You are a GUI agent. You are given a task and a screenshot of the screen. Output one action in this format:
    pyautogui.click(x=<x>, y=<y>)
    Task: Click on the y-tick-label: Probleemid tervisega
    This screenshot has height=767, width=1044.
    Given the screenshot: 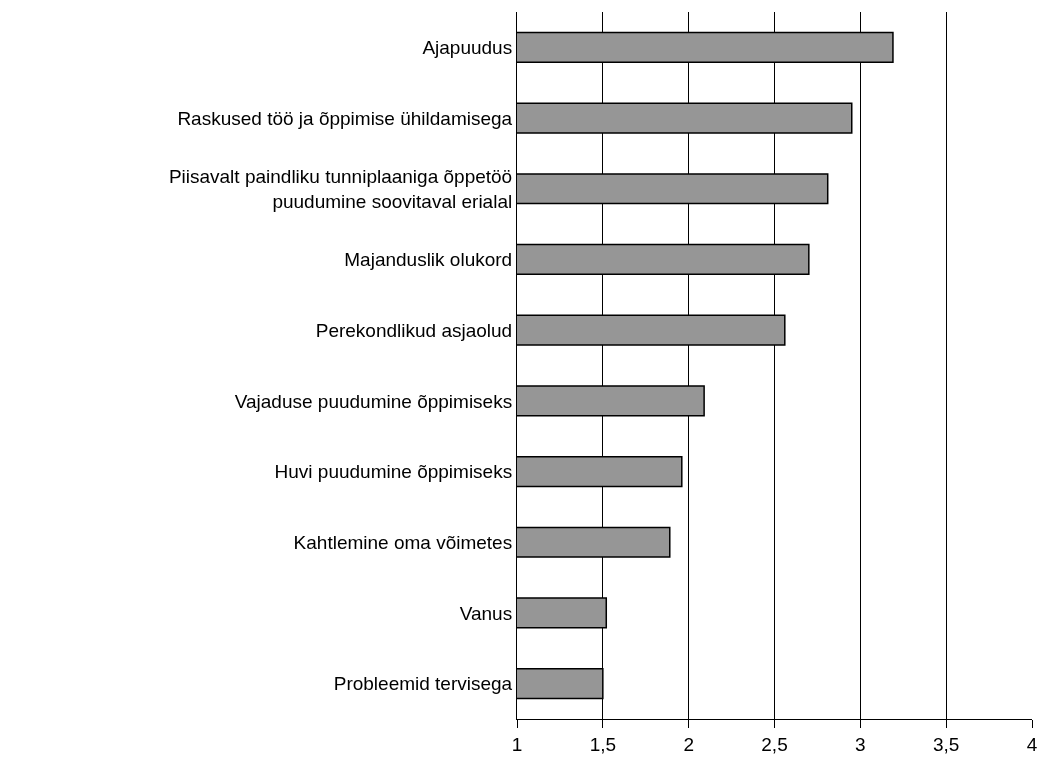 What is the action you would take?
    pyautogui.click(x=423, y=684)
    